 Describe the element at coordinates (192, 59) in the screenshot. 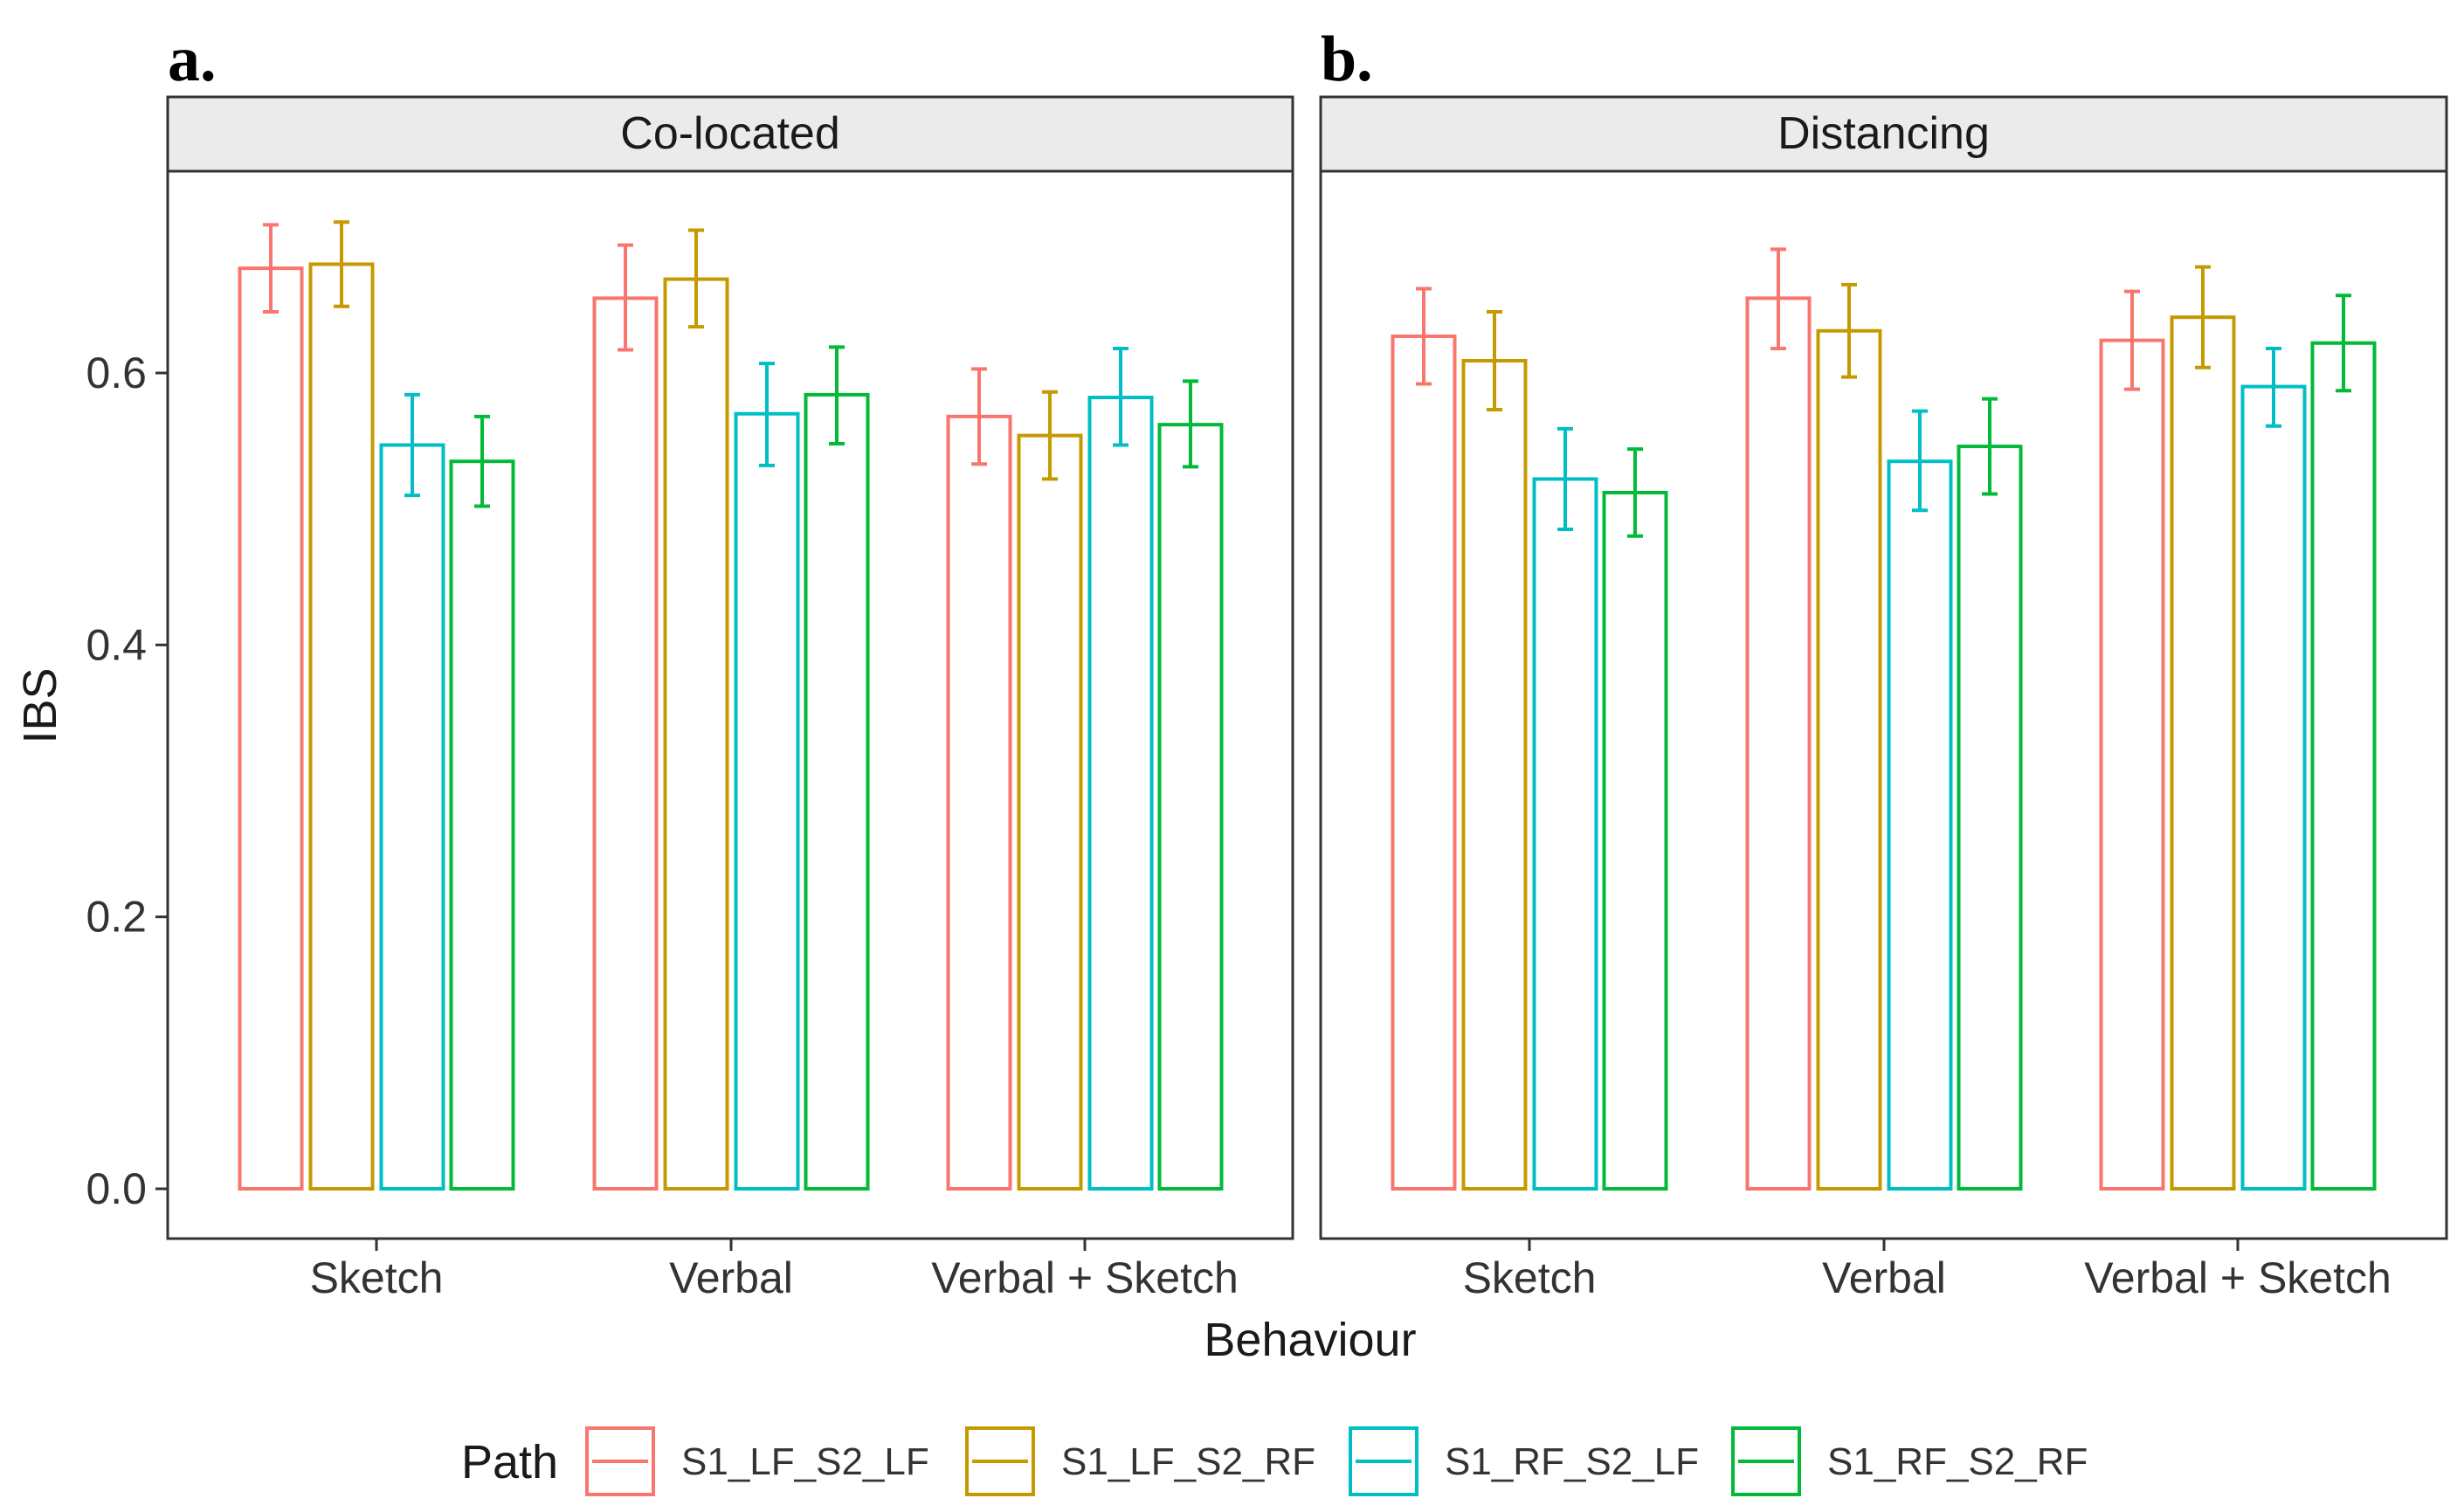

I see `panel-letter: a.` at that location.